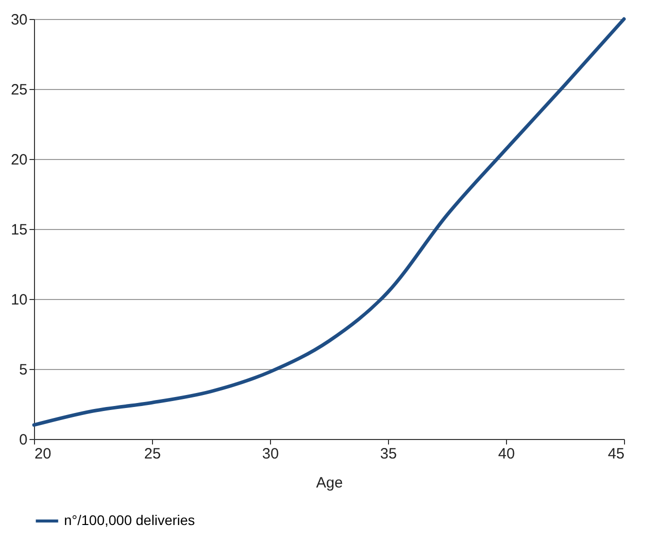 The image size is (671, 557). What do you see at coordinates (19, 90) in the screenshot?
I see `y-tick-label: 25` at bounding box center [19, 90].